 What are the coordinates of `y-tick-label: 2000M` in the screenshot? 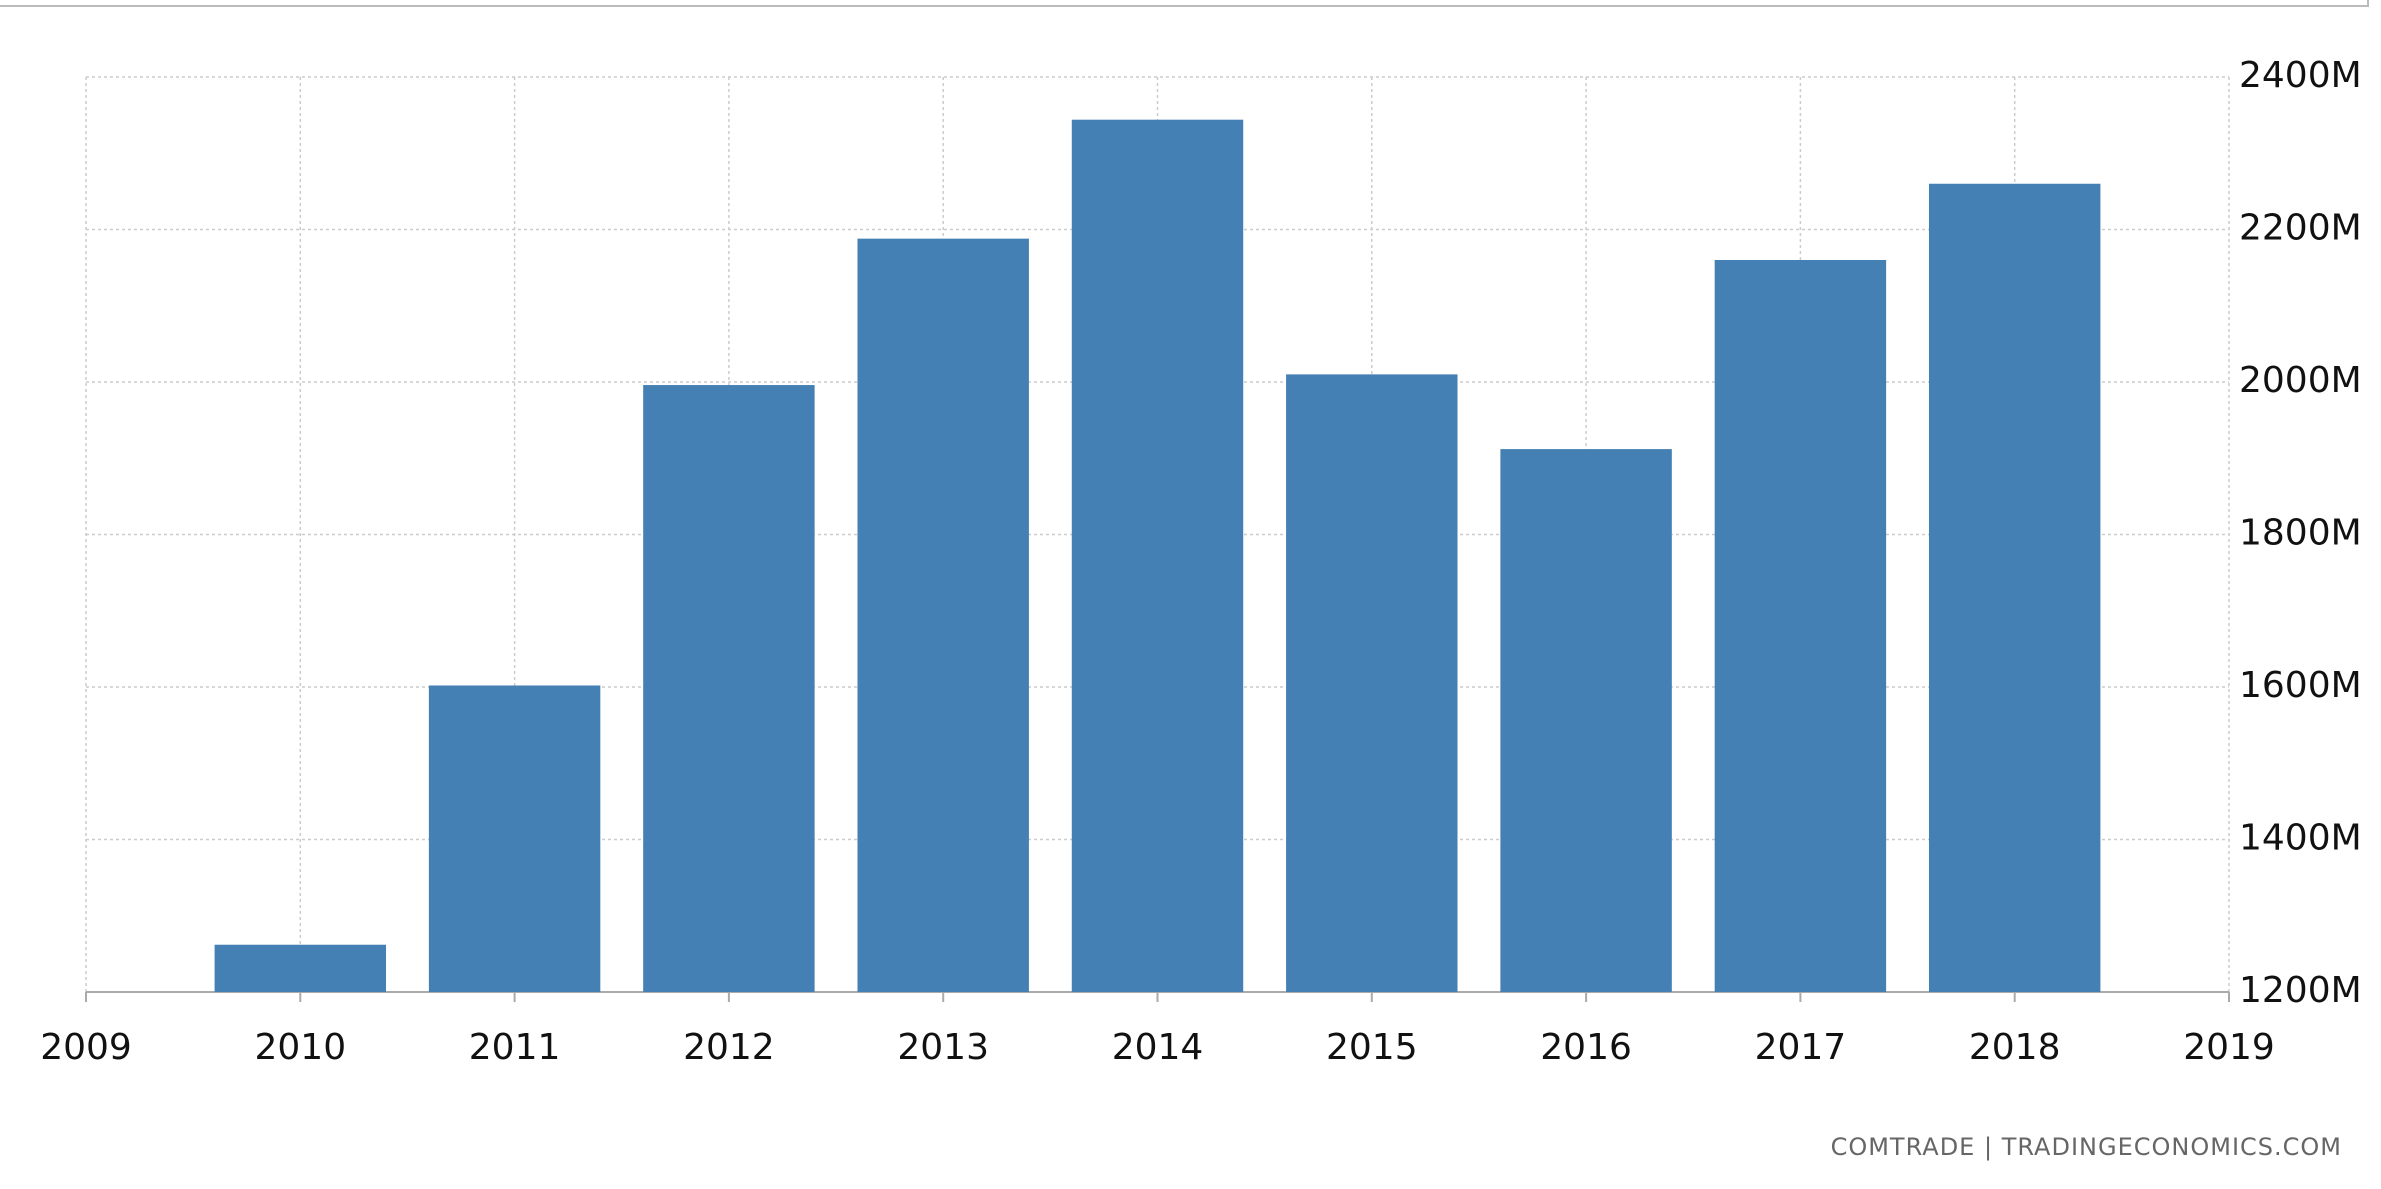 It's located at (2300, 380).